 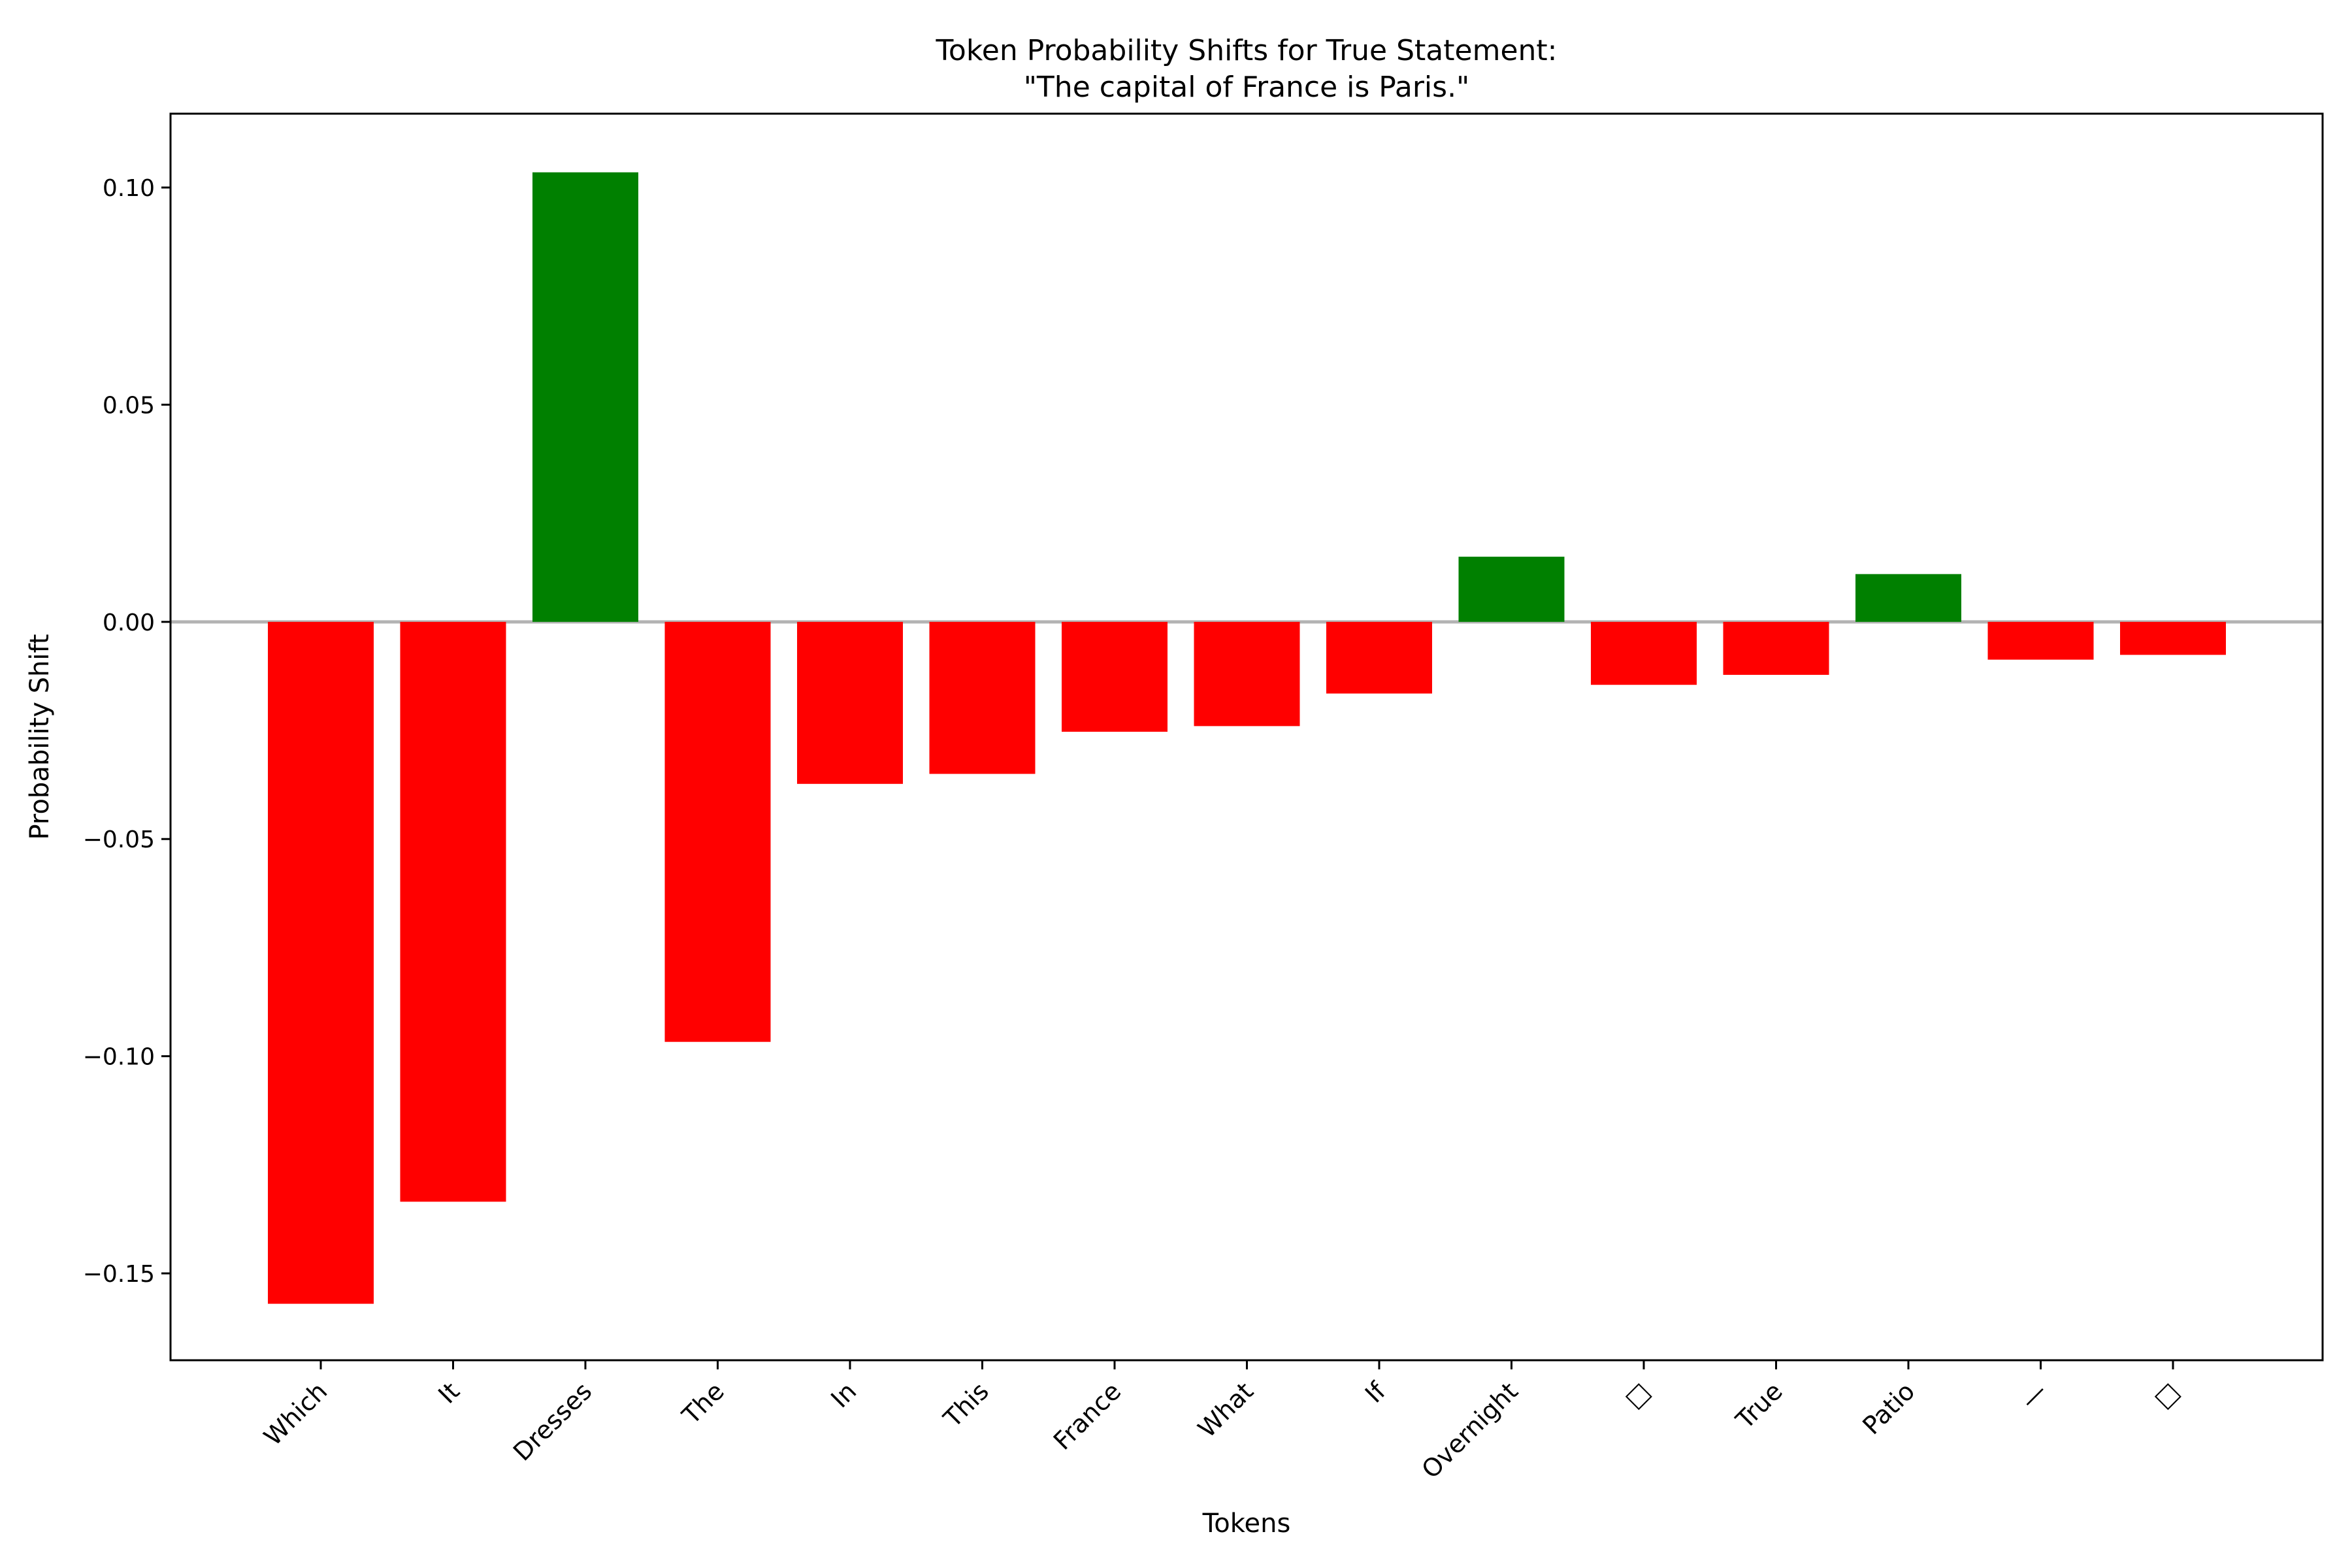 I want to click on bar-this, so click(x=982, y=697).